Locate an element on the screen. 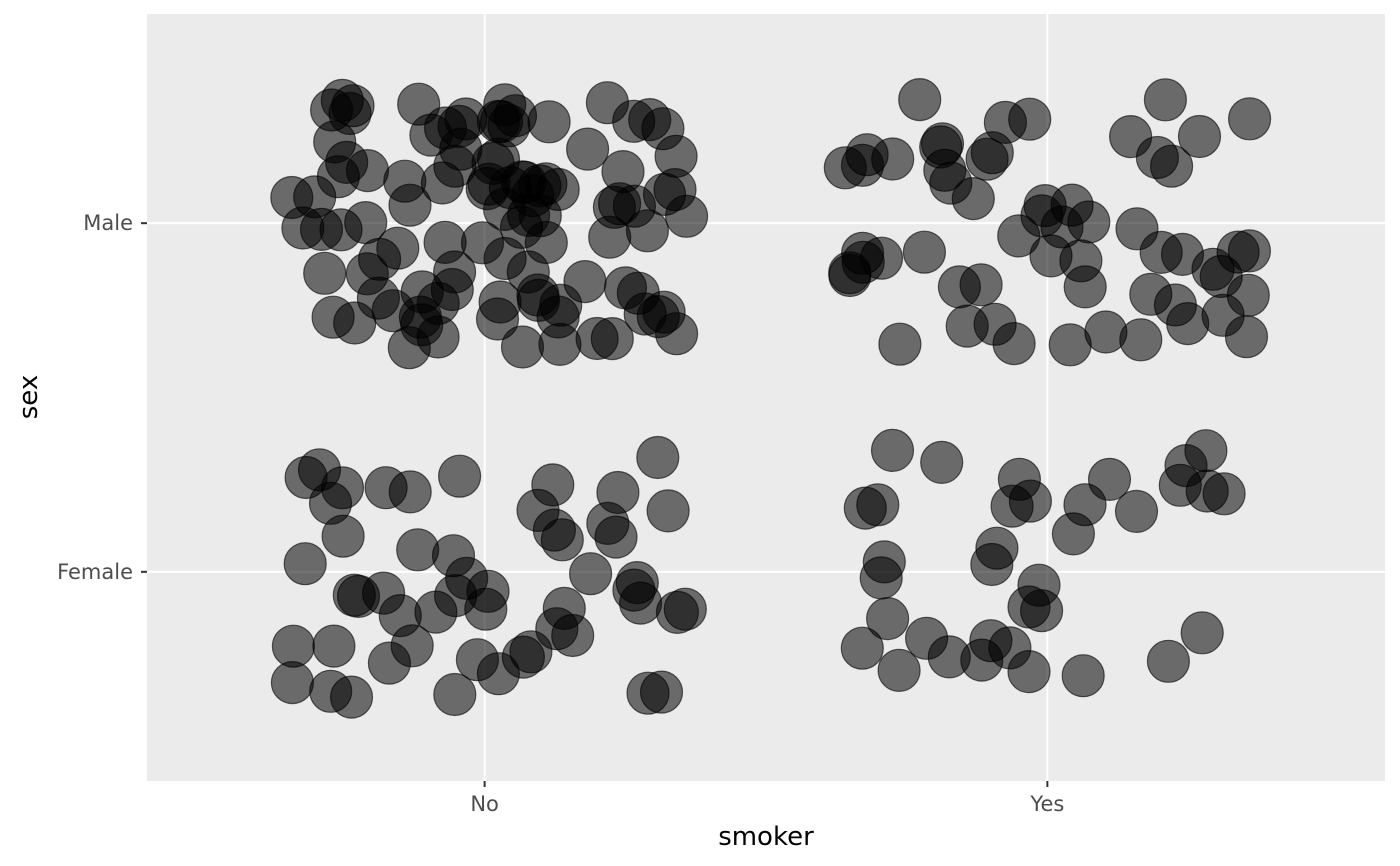  y-axis-title: sex is located at coordinates (29, 397).